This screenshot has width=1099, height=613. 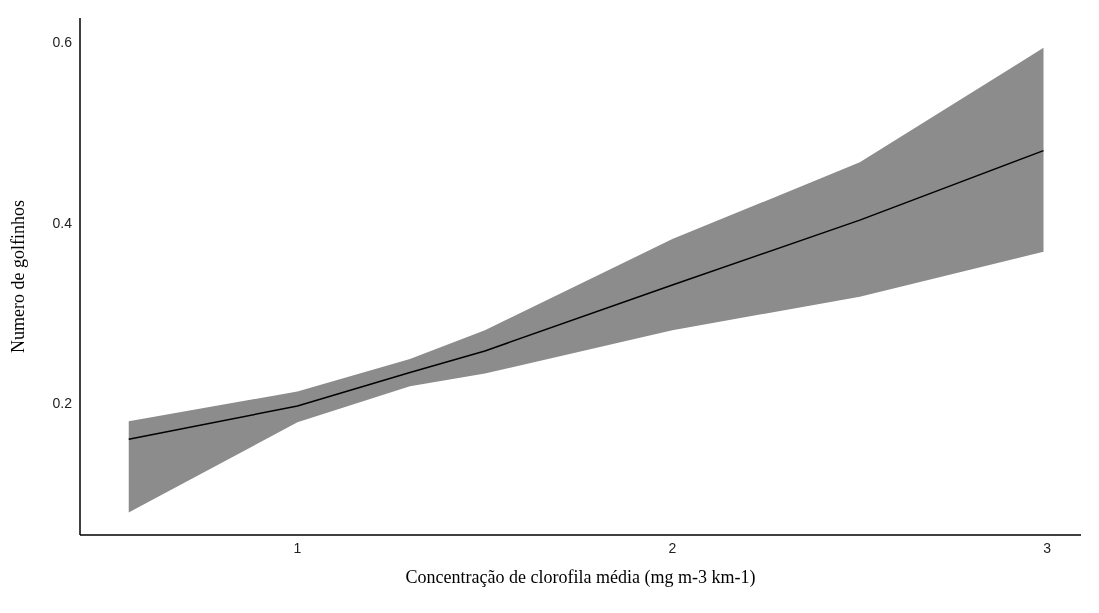 I want to click on x-tick-label: 2, so click(x=672, y=547).